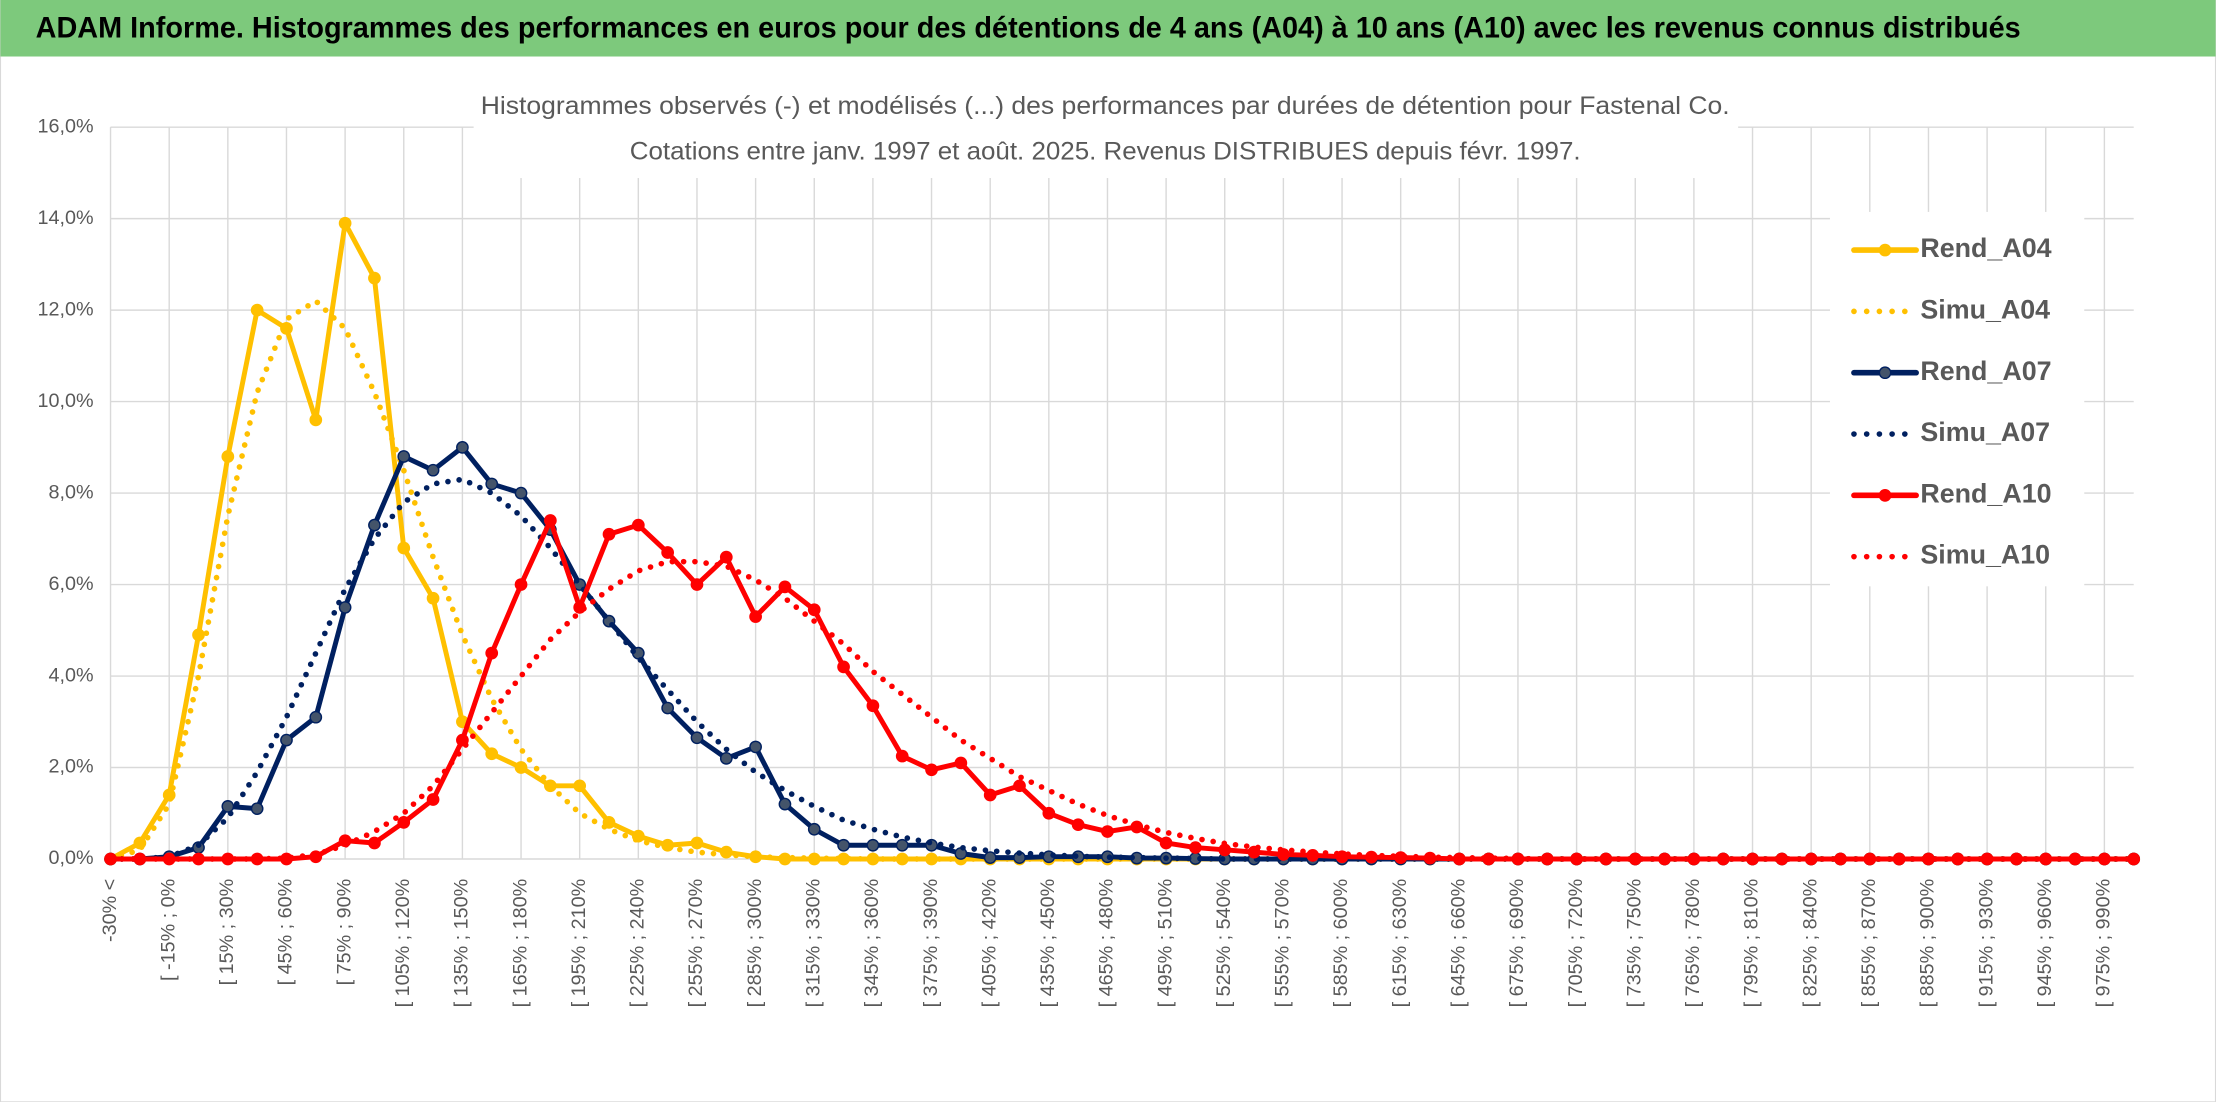 The height and width of the screenshot is (1102, 2216). What do you see at coordinates (110, 910) in the screenshot?
I see `x-tick-label: -30% <` at bounding box center [110, 910].